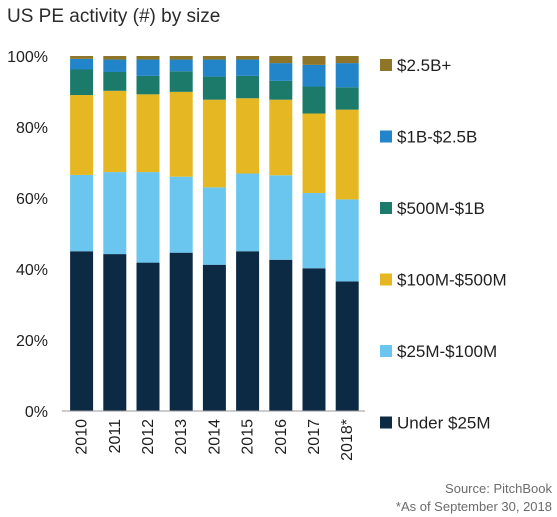 This screenshot has height=517, width=557. I want to click on legend-label: $1B-$2.5B, so click(437, 137).